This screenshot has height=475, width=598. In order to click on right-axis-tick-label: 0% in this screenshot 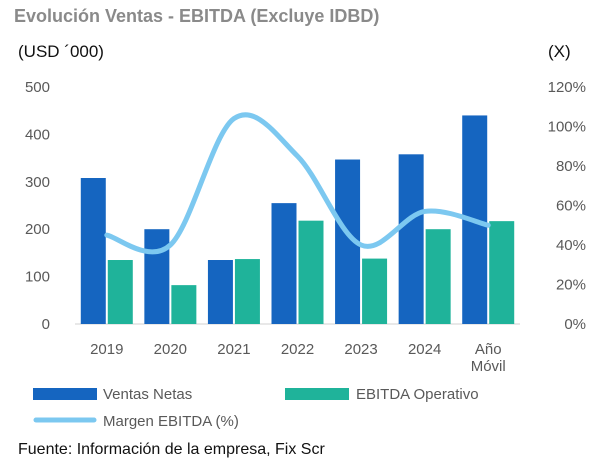, I will do `click(575, 324)`.